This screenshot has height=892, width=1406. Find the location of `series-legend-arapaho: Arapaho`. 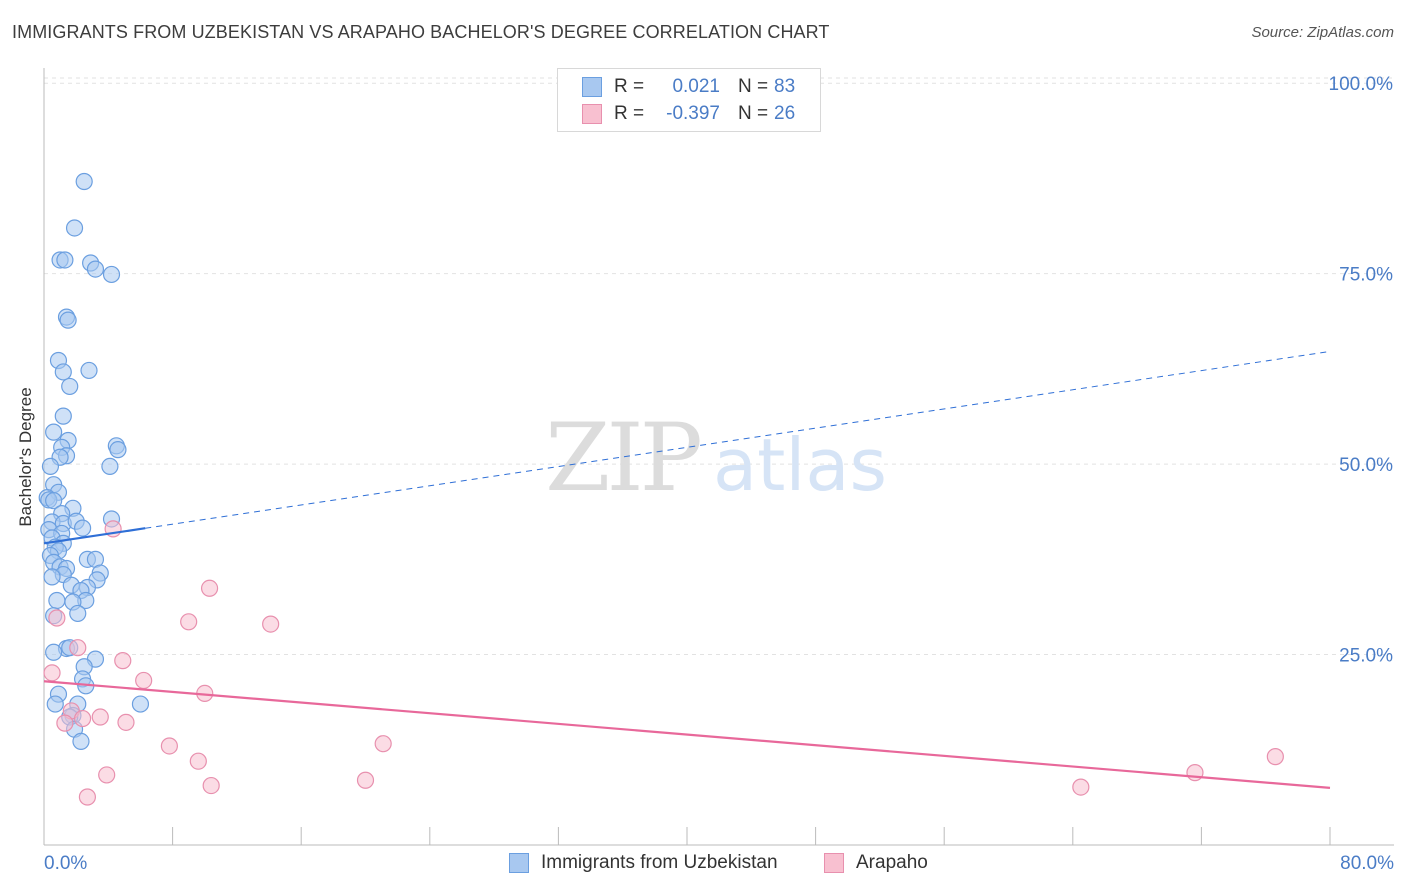

series-legend-arapaho: Arapaho is located at coordinates (876, 863).